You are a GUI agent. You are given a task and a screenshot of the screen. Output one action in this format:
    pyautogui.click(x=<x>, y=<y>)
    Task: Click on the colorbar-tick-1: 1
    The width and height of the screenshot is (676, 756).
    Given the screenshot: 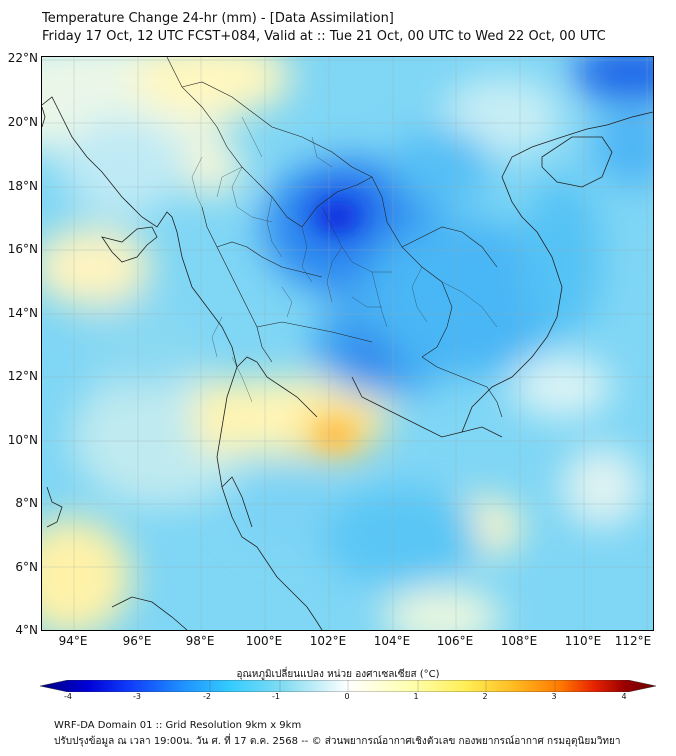 What is the action you would take?
    pyautogui.click(x=416, y=696)
    